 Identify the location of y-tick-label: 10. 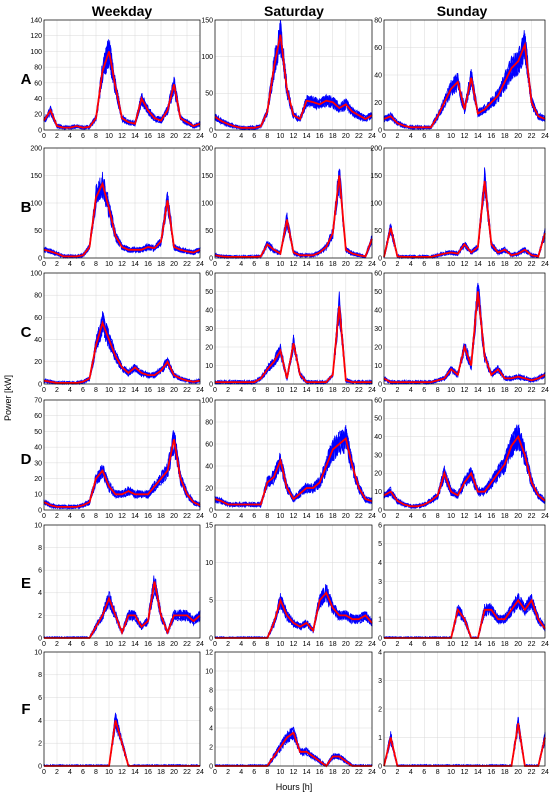
(209, 366).